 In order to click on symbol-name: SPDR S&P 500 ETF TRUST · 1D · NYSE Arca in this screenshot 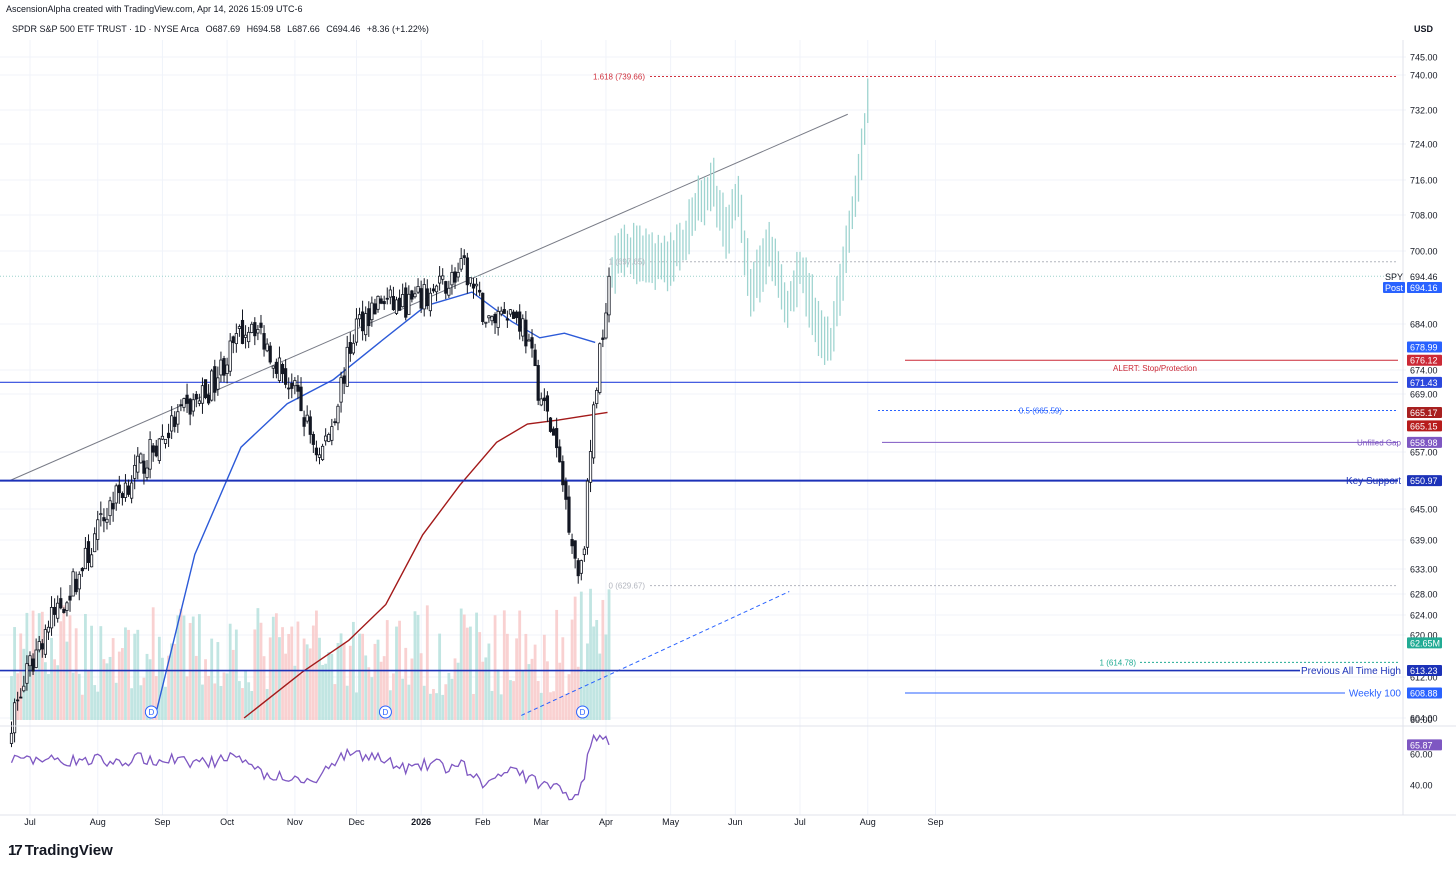, I will do `click(106, 29)`.